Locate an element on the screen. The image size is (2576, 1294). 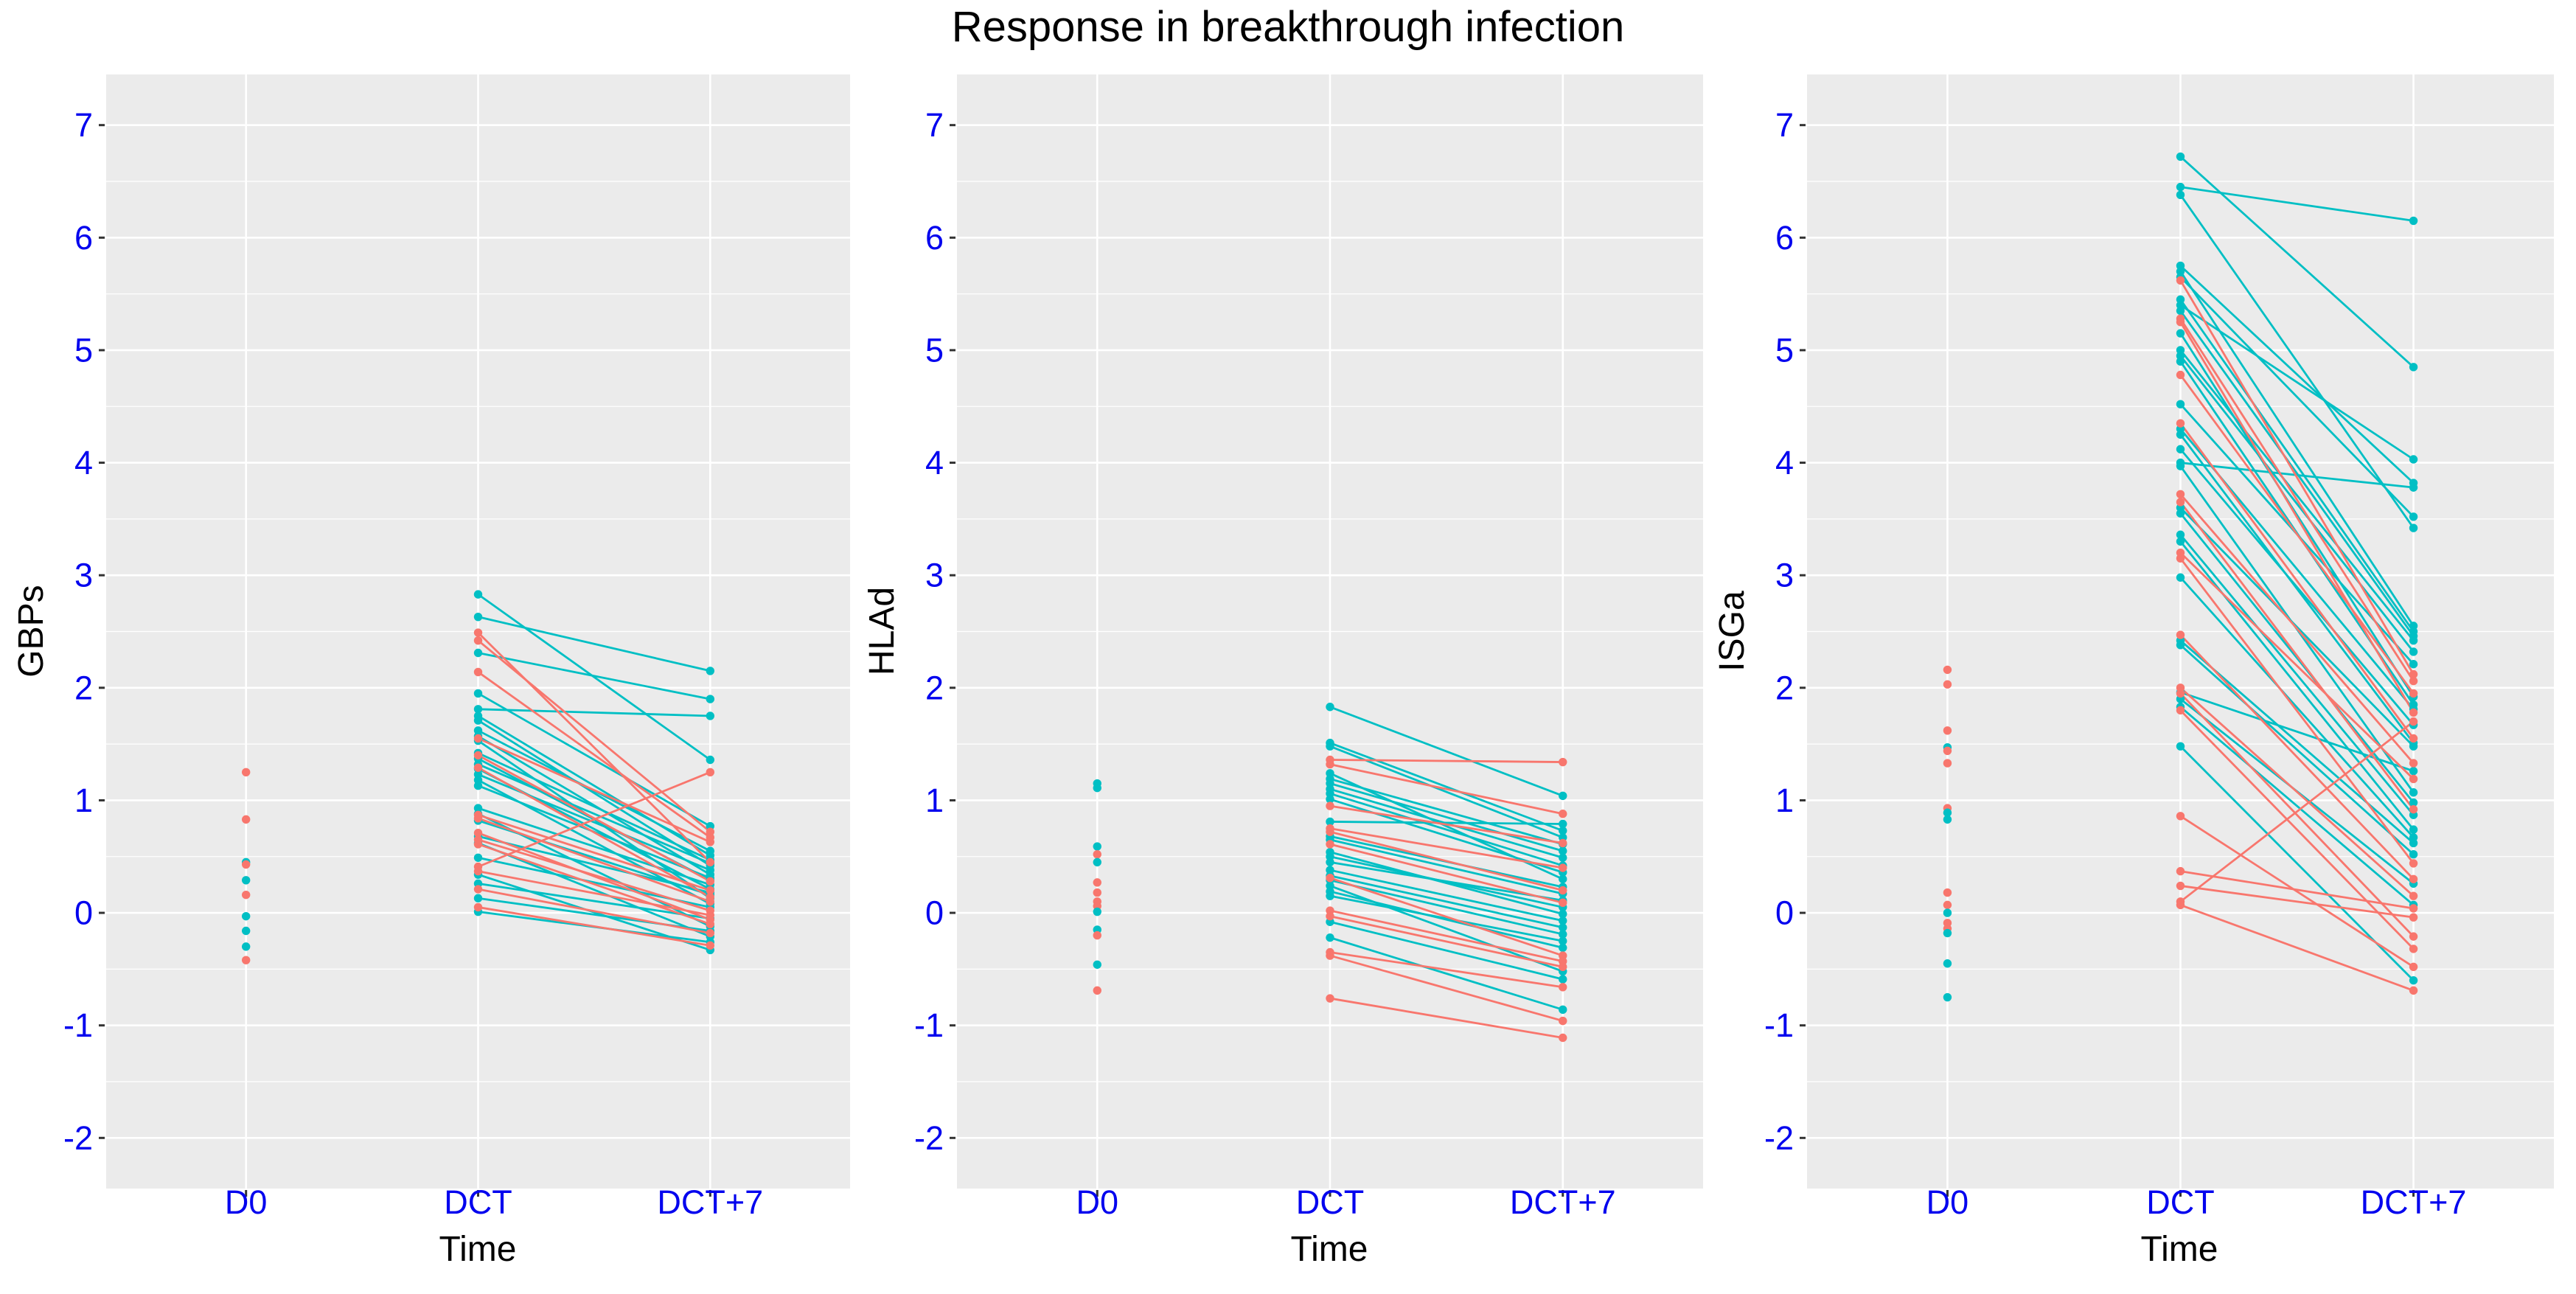
x-axis-title: Time is located at coordinates (478, 1249).